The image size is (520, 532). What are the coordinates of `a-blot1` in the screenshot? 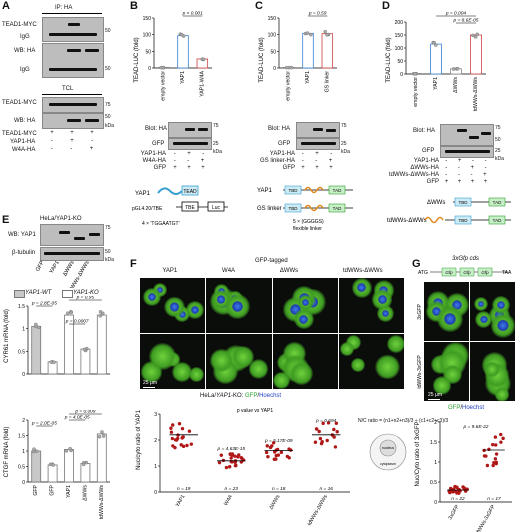 It's located at (73, 29).